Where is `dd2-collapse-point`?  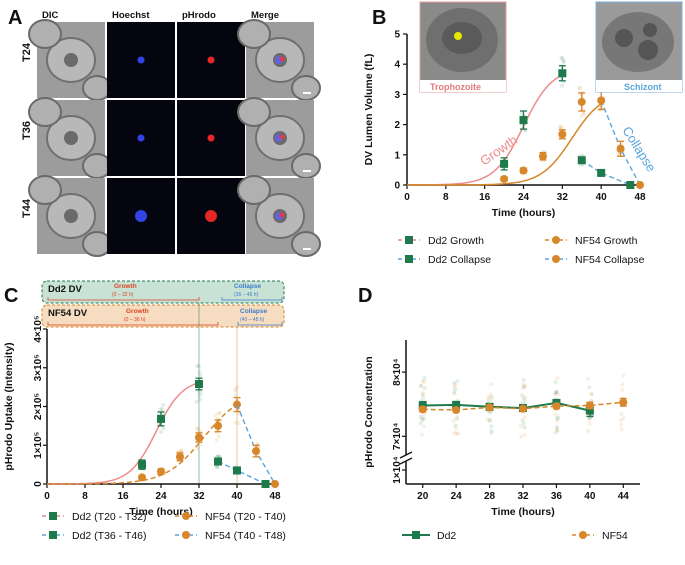
dd2-collapse-point is located at coordinates (581, 160).